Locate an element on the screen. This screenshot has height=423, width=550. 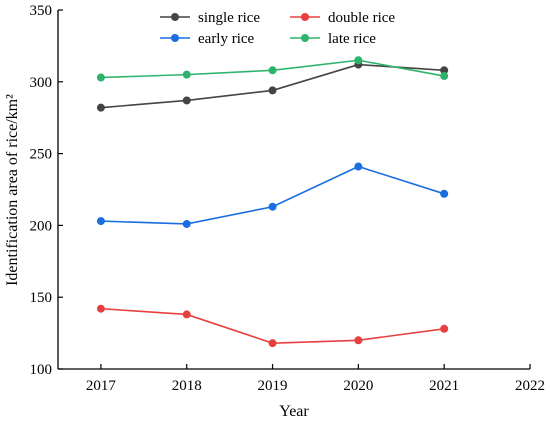
x-ticks: 2017 2018 2019 2020 2021 2022 is located at coordinates (315, 379).